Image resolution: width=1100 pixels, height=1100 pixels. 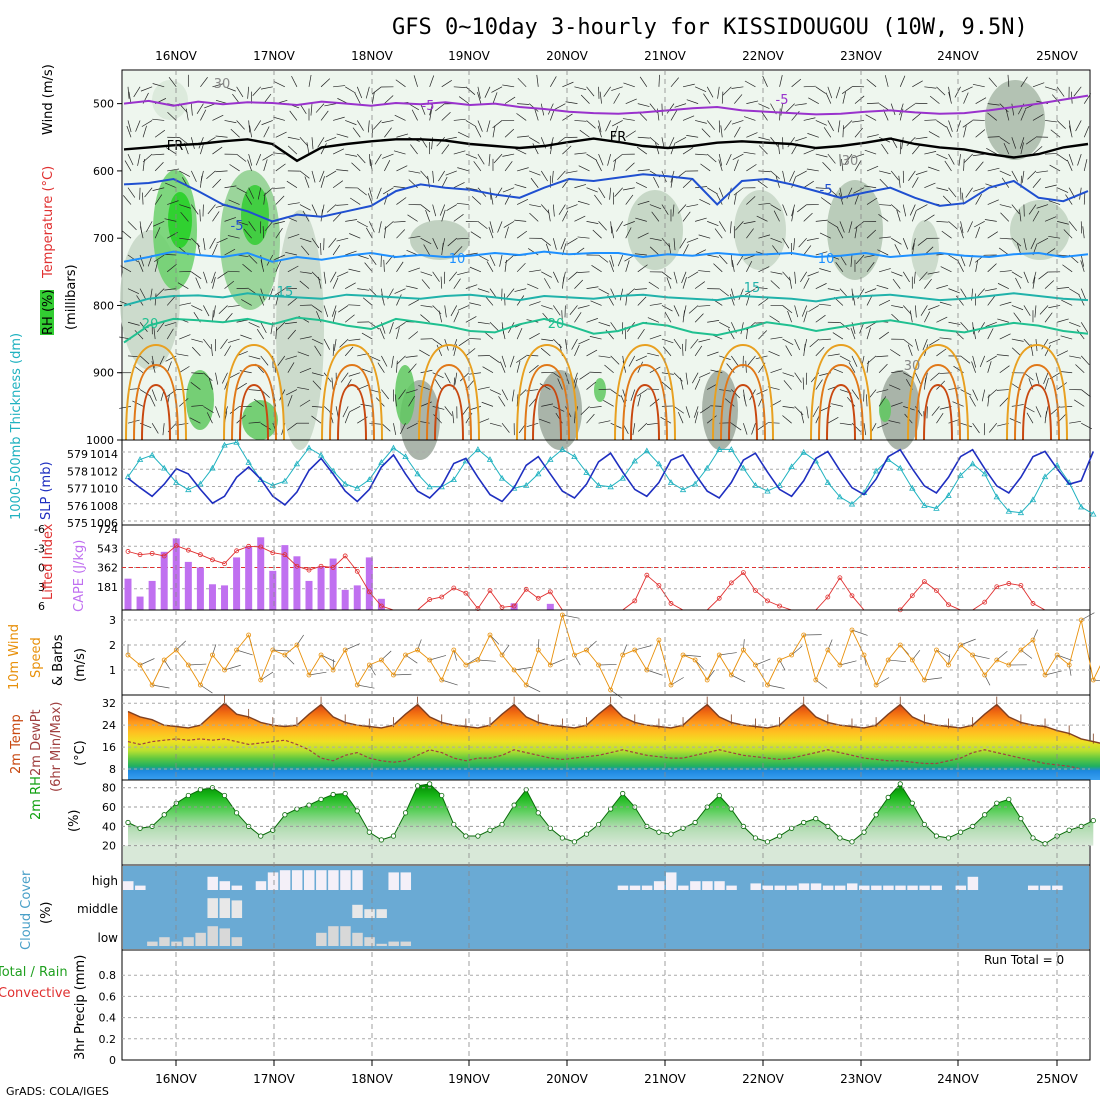 What do you see at coordinates (100, 440) in the screenshot?
I see `y-tick-label: 1000` at bounding box center [100, 440].